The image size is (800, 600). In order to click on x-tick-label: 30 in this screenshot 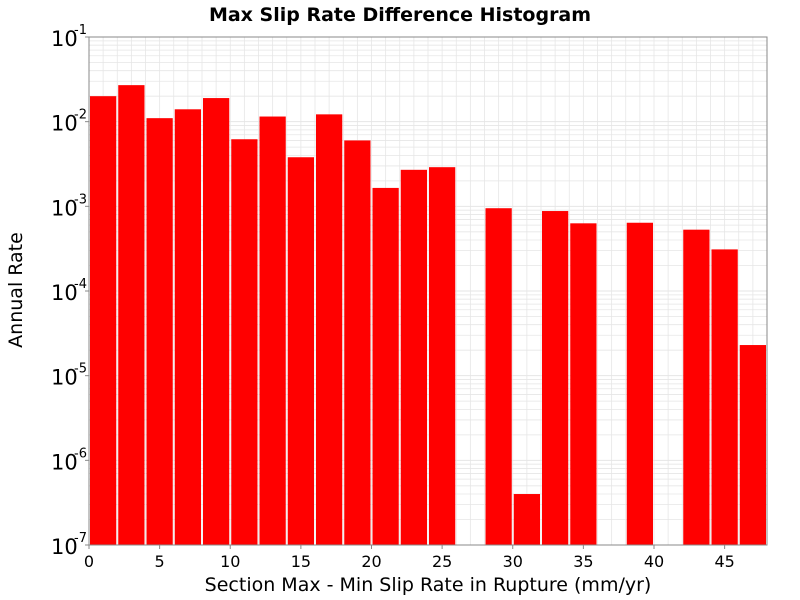, I will do `click(513, 561)`.